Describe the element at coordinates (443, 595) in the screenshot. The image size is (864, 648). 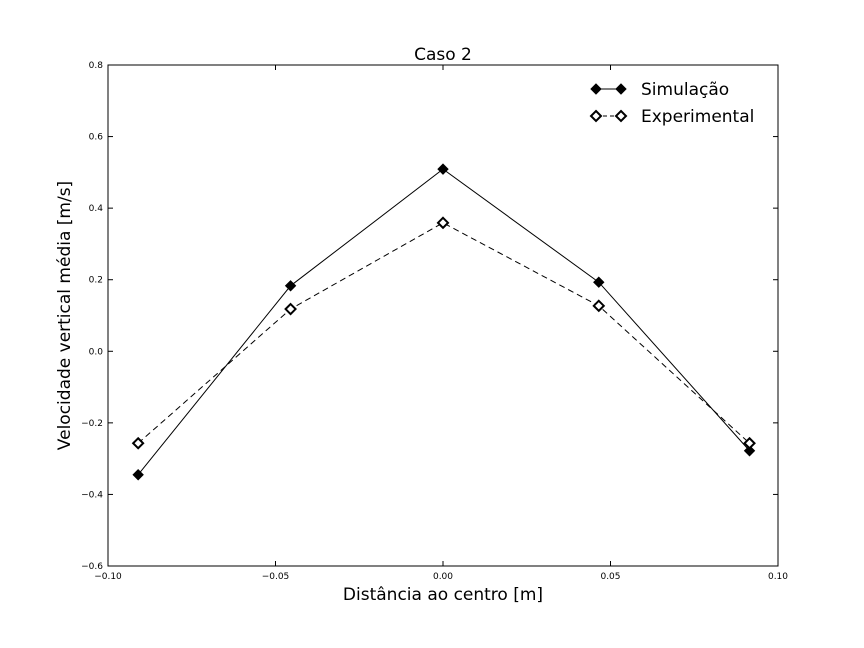
I see `x-axis-title: Distância ao centro [m]` at that location.